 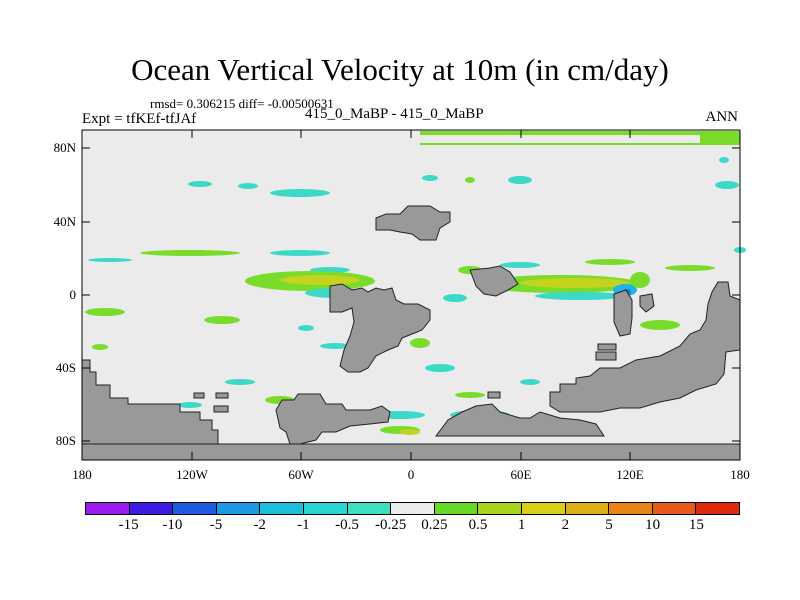 What do you see at coordinates (394, 114) in the screenshot?
I see `case-label: 415_0_MaBP - 415_0_MaBP` at bounding box center [394, 114].